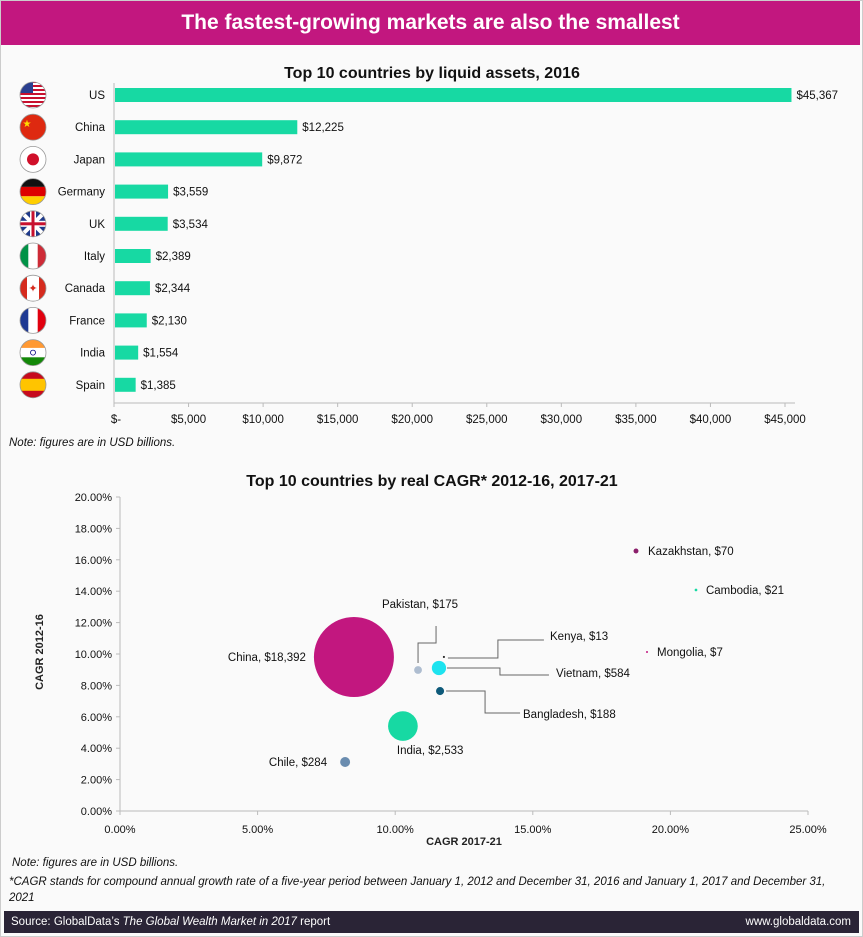 This screenshot has height=937, width=863. I want to click on y-tick-label: 6.00%, so click(96, 718).